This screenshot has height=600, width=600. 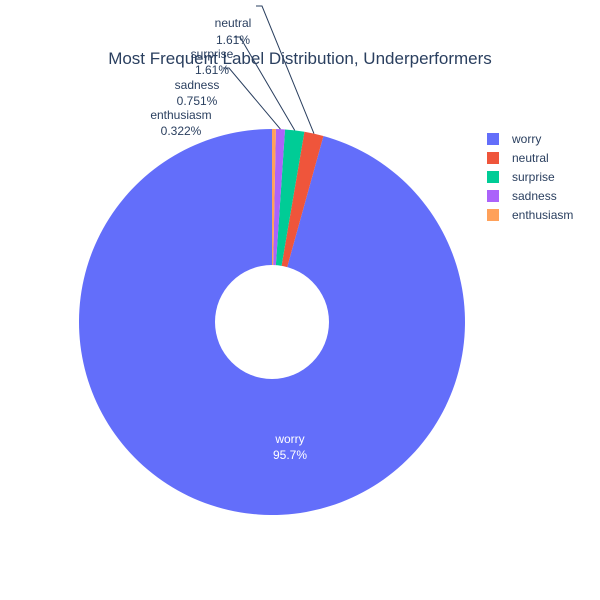 I want to click on legend-label-surprise: surprise, so click(x=533, y=177).